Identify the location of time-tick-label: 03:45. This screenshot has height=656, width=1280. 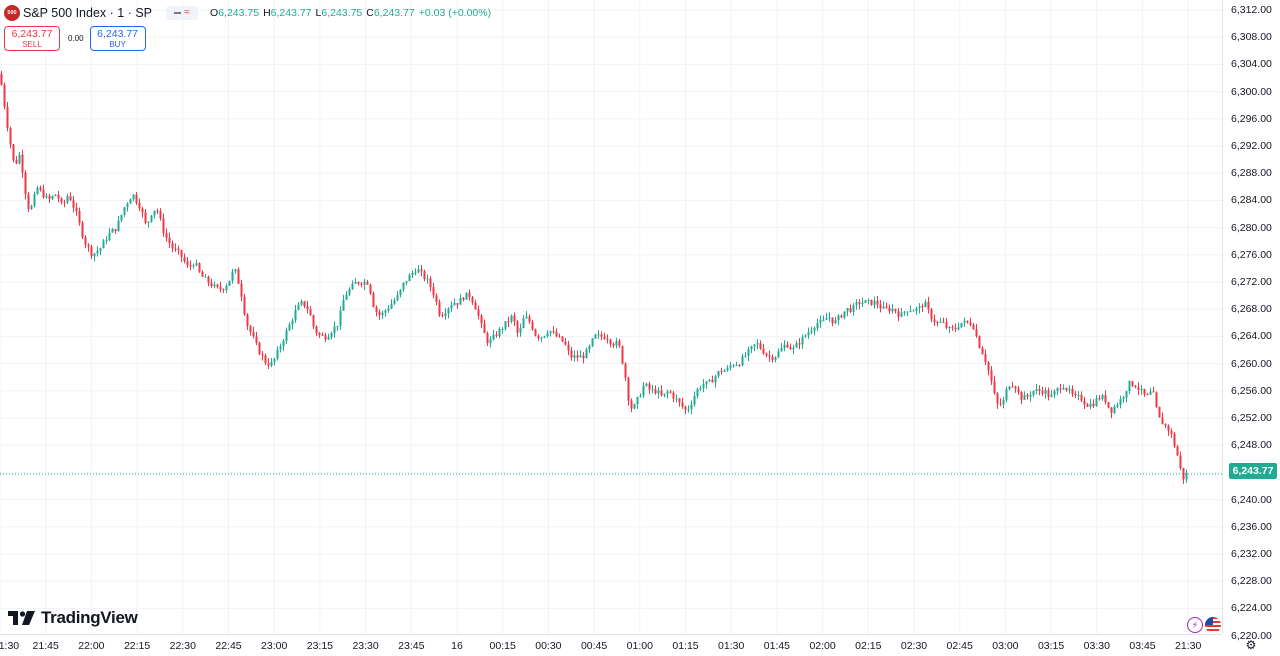
(1142, 646).